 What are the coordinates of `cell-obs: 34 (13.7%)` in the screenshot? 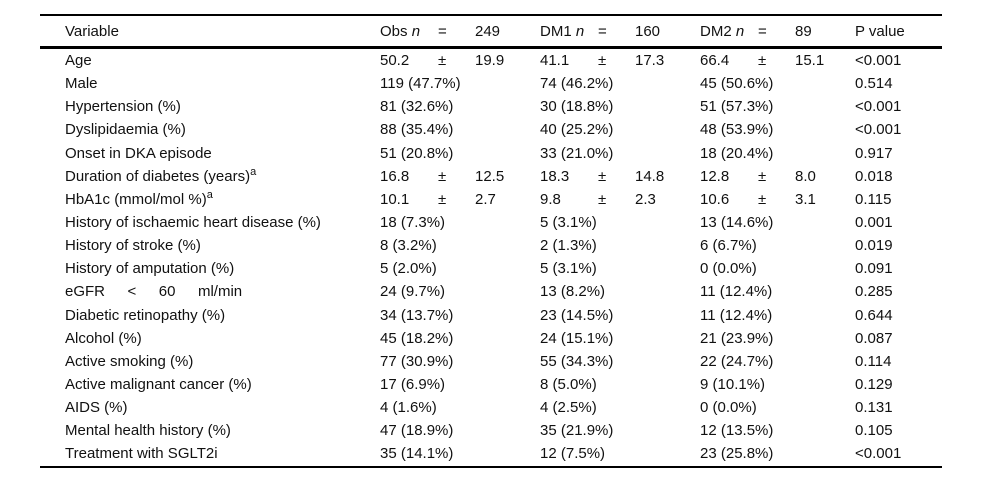 It's located at (417, 315).